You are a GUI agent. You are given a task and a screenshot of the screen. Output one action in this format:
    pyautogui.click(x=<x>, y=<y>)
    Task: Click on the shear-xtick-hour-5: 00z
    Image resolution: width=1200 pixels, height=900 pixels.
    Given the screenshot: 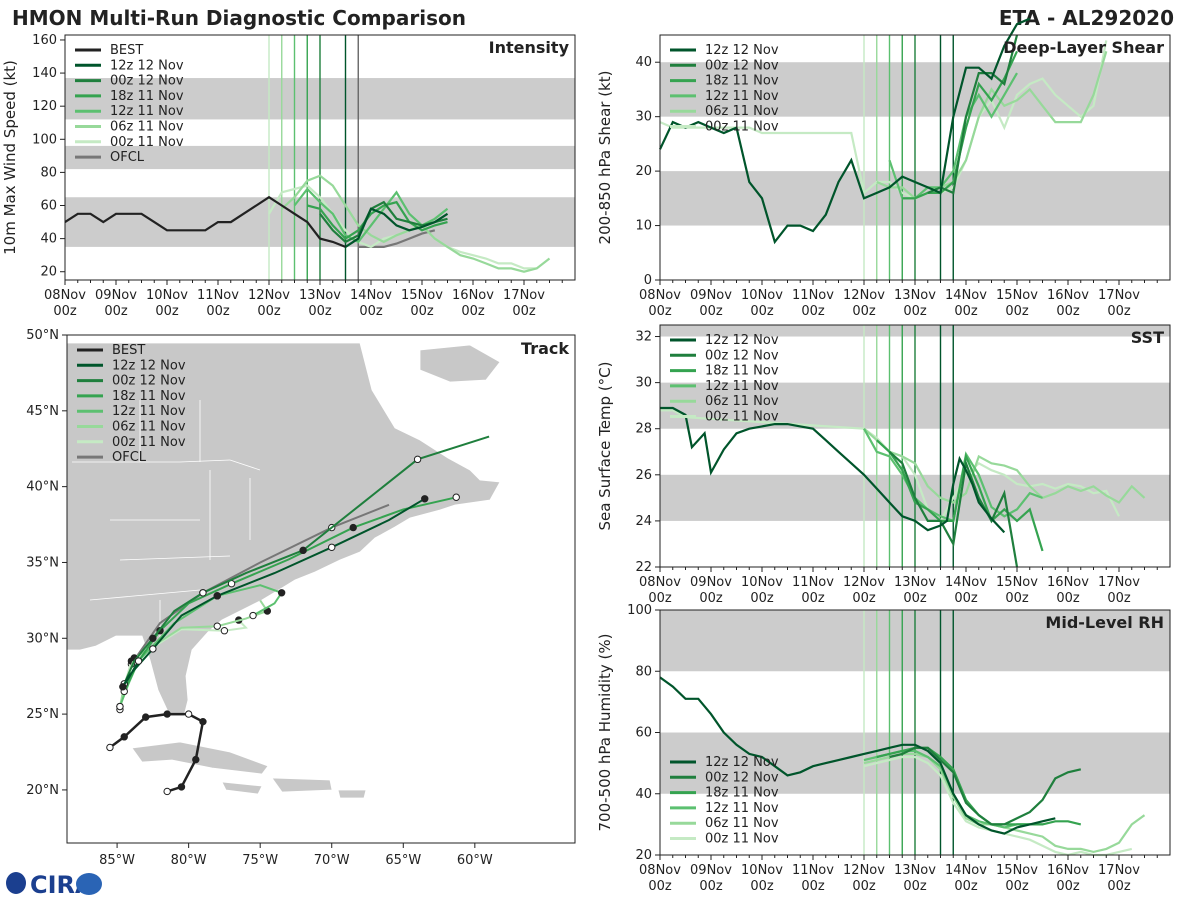 What is the action you would take?
    pyautogui.click(x=915, y=311)
    